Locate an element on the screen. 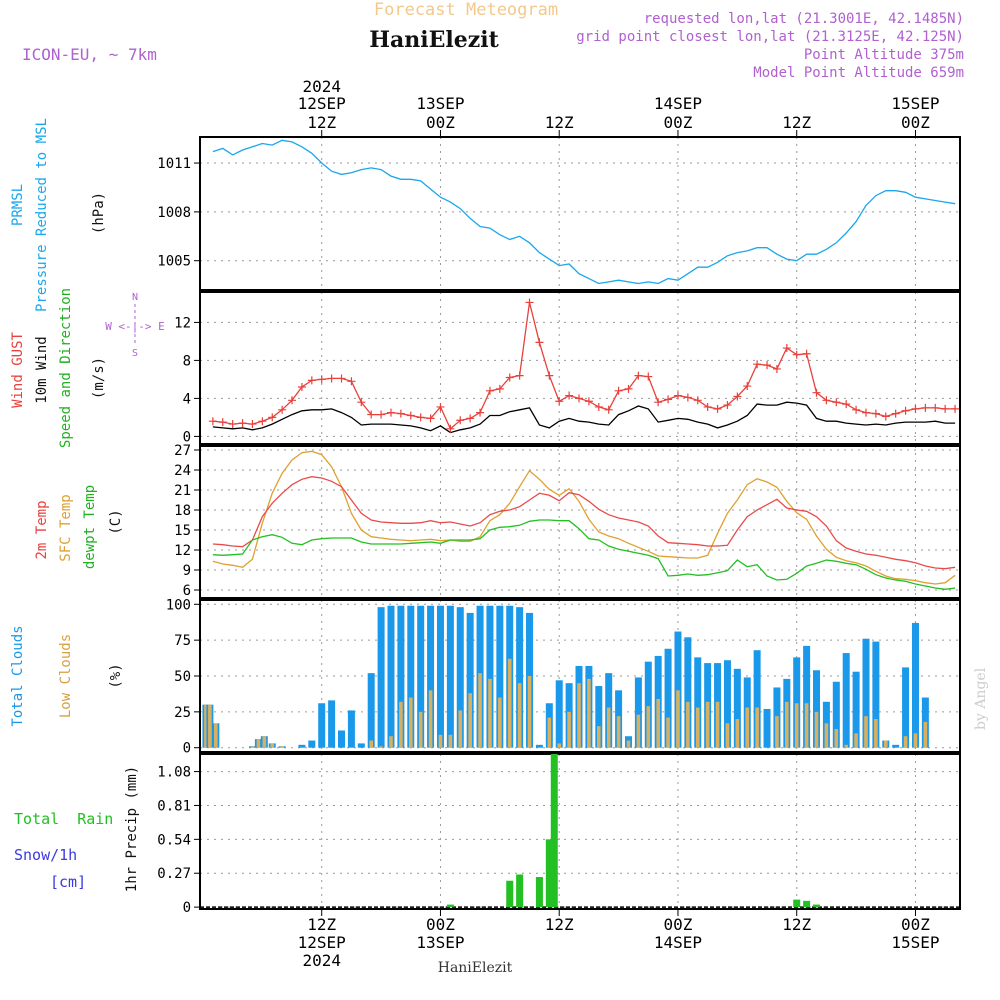 The image size is (1000, 1000). wind-label: 10m Wind is located at coordinates (42, 369).